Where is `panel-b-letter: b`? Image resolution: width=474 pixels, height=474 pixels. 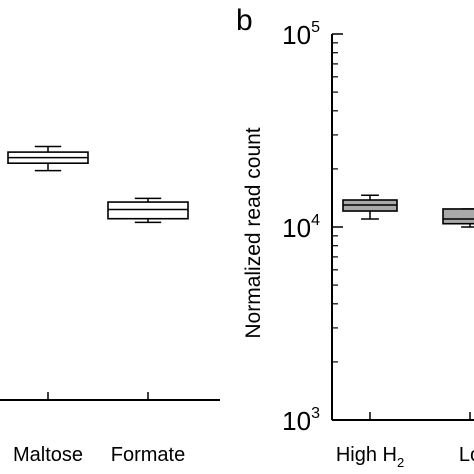
panel-b-letter: b is located at coordinates (244, 20).